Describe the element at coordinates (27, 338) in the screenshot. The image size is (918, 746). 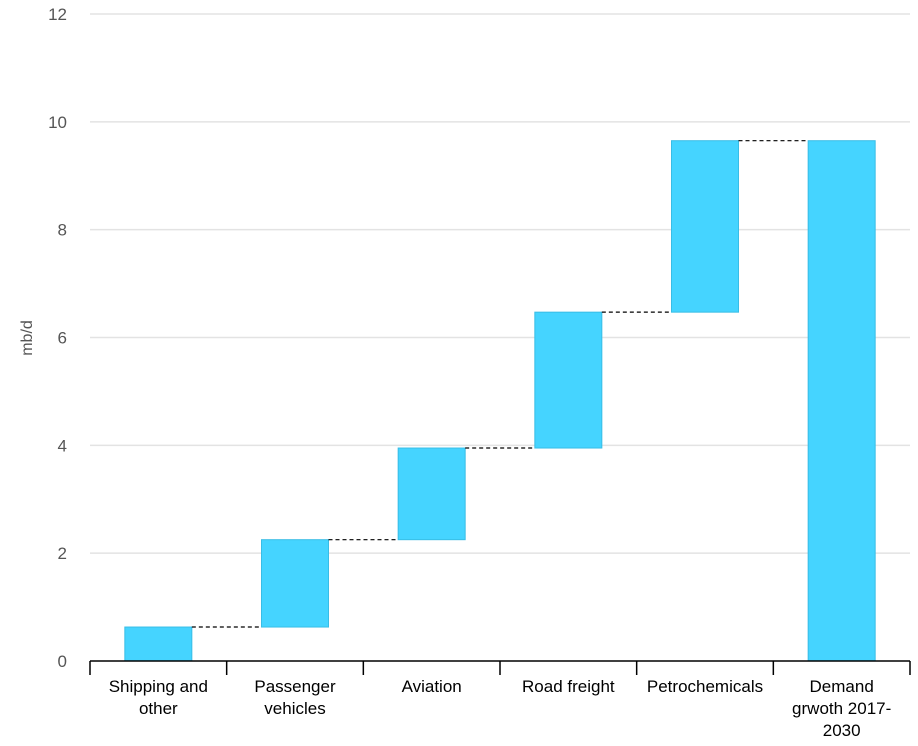
I see `y-axis-label: mb/d` at that location.